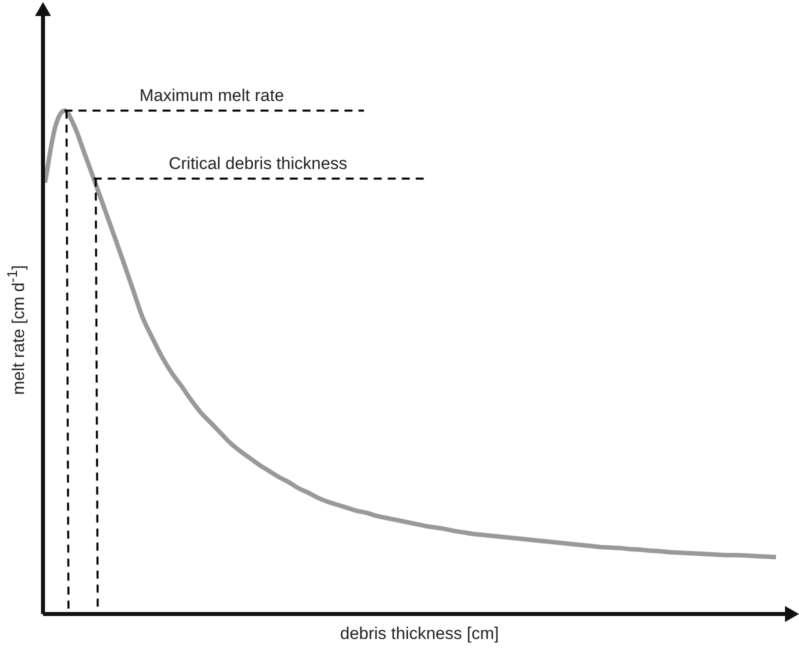 The image size is (799, 651). I want to click on x-axis-title: debris thickness [cm], so click(419, 634).